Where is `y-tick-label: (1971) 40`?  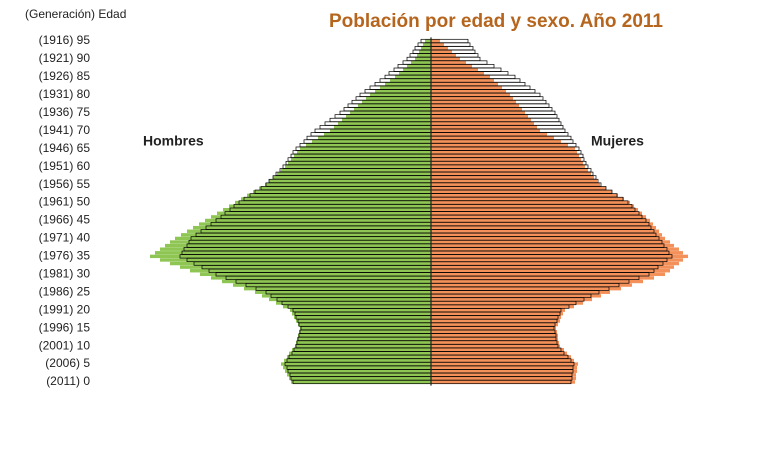
y-tick-label: (1971) 40 is located at coordinates (65, 238).